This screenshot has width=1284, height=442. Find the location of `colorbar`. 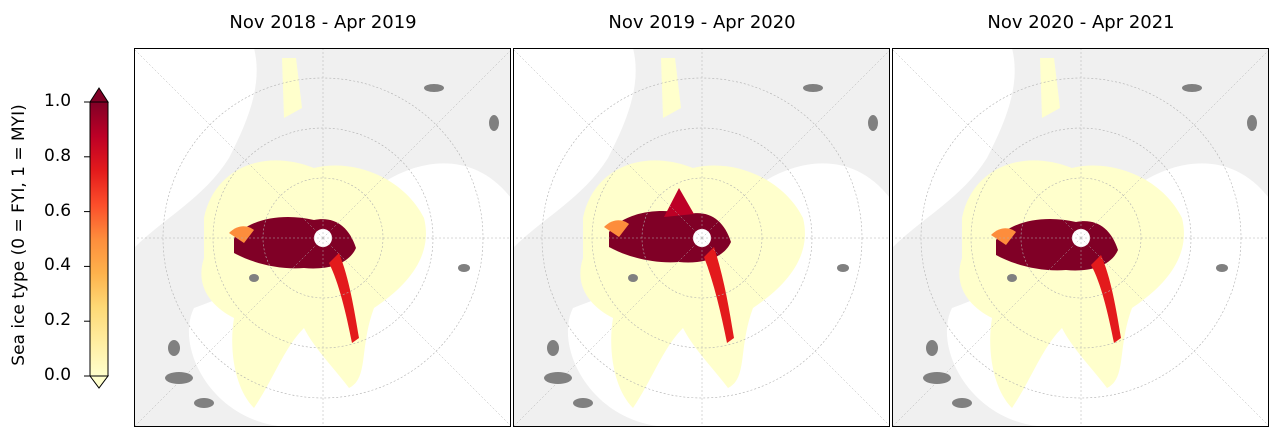

colorbar is located at coordinates (96, 238).